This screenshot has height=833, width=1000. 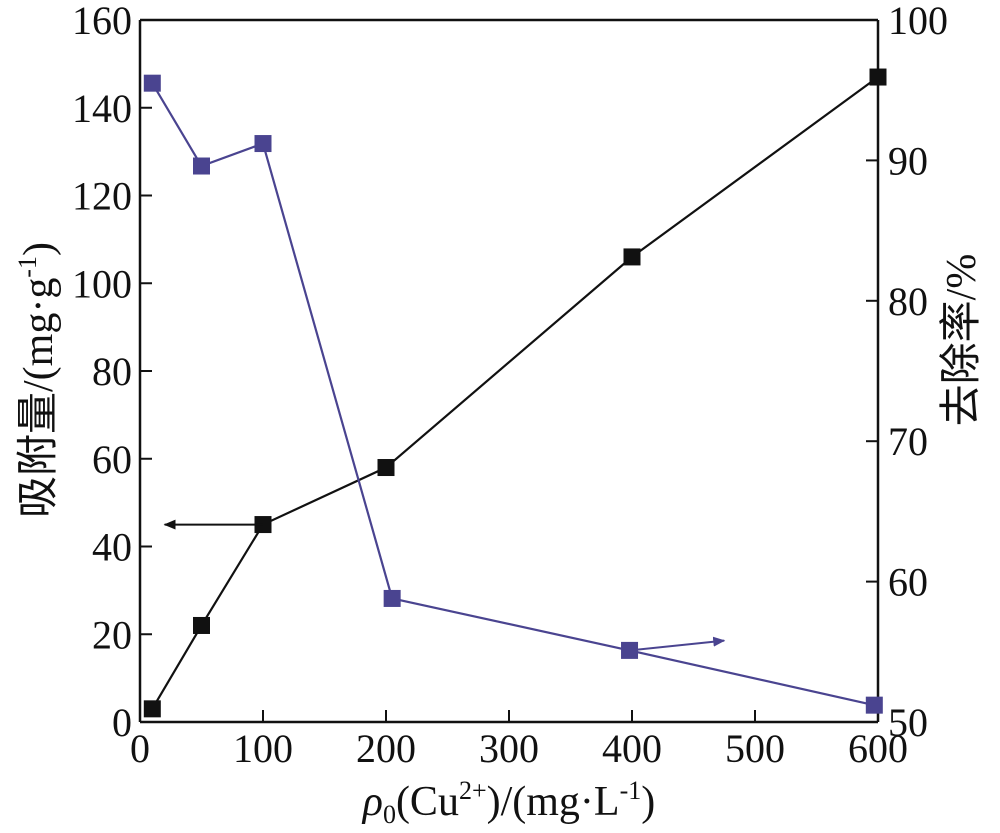 I want to click on y-tick-label: 100, so click(x=102, y=283).